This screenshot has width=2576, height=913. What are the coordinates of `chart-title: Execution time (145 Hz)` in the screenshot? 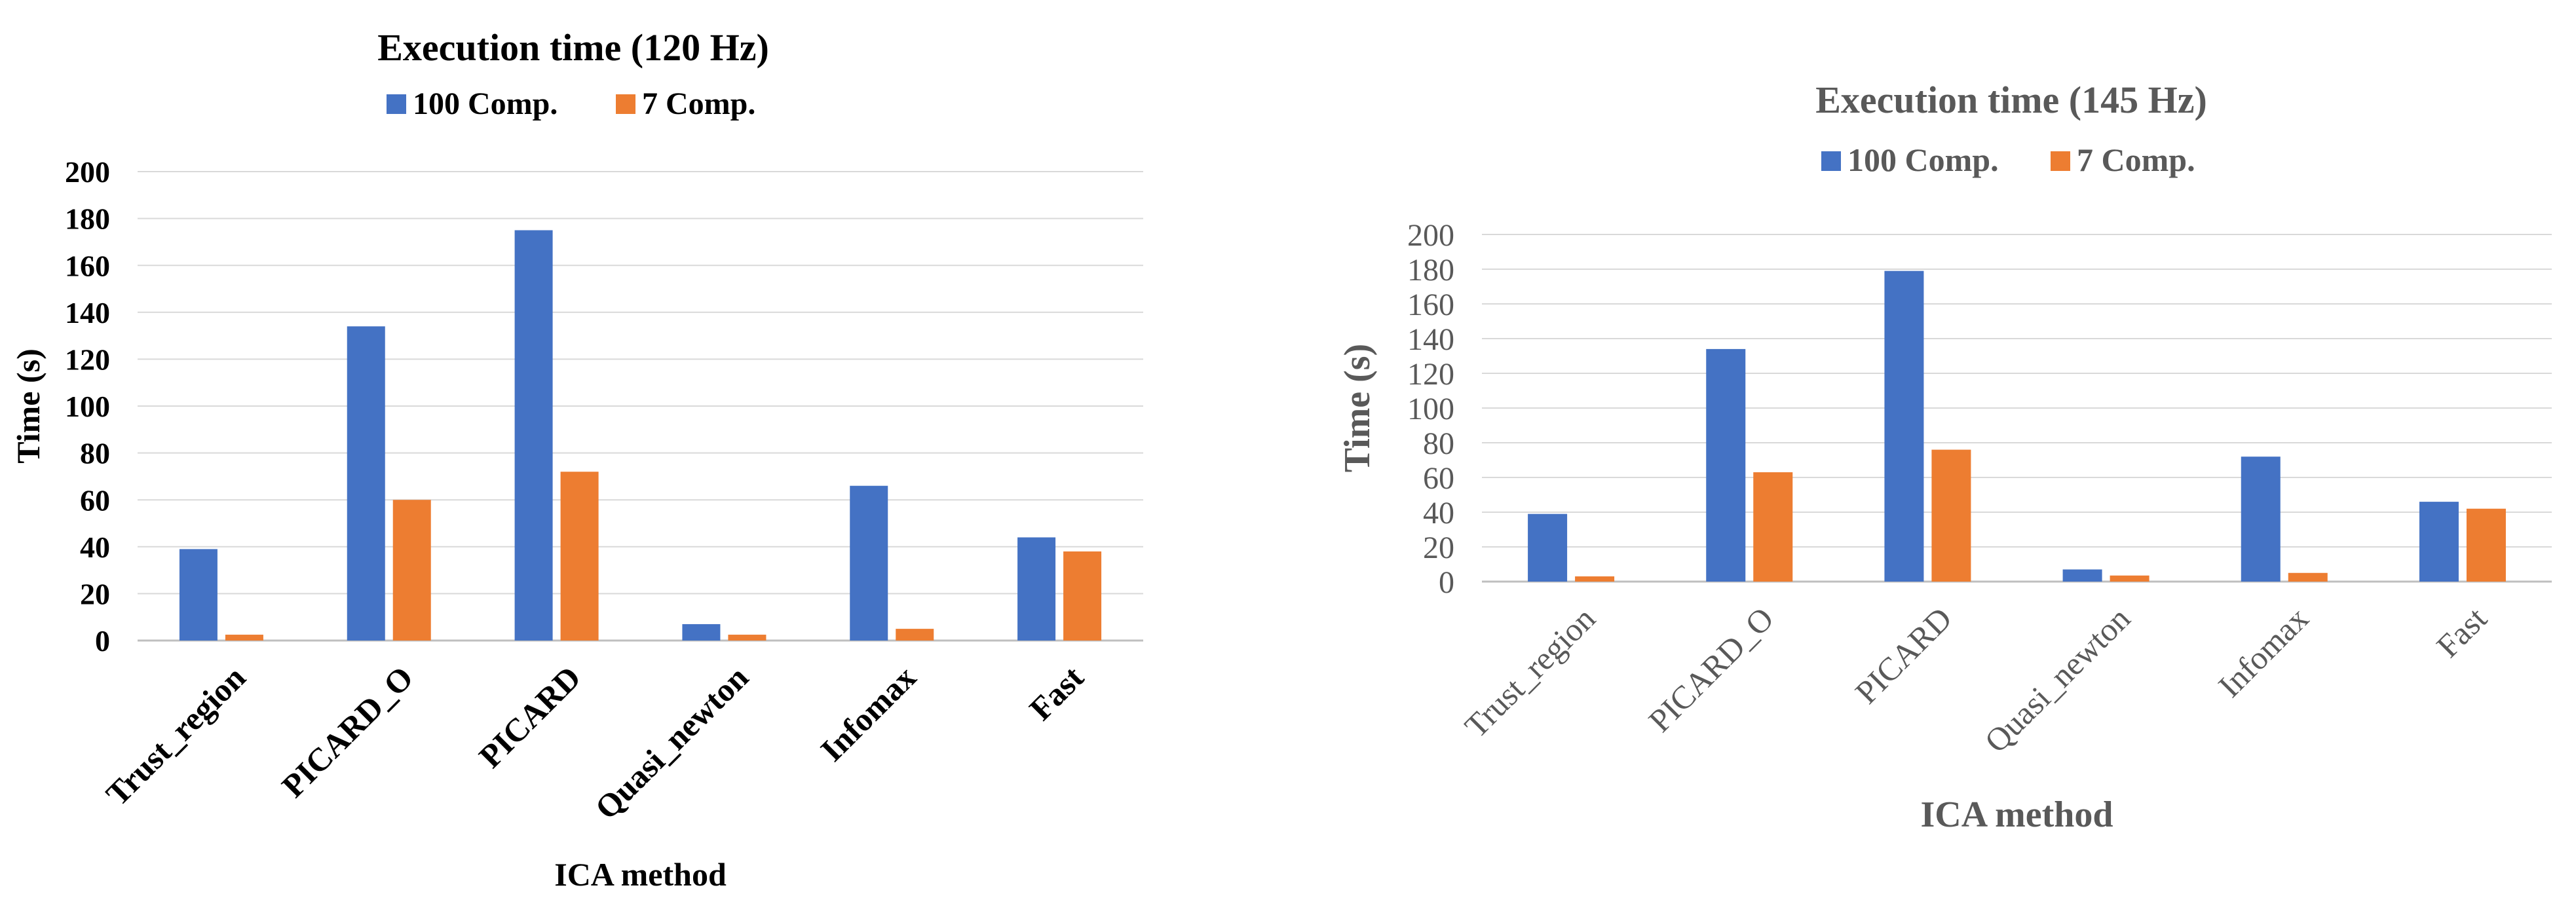 It's located at (2011, 100).